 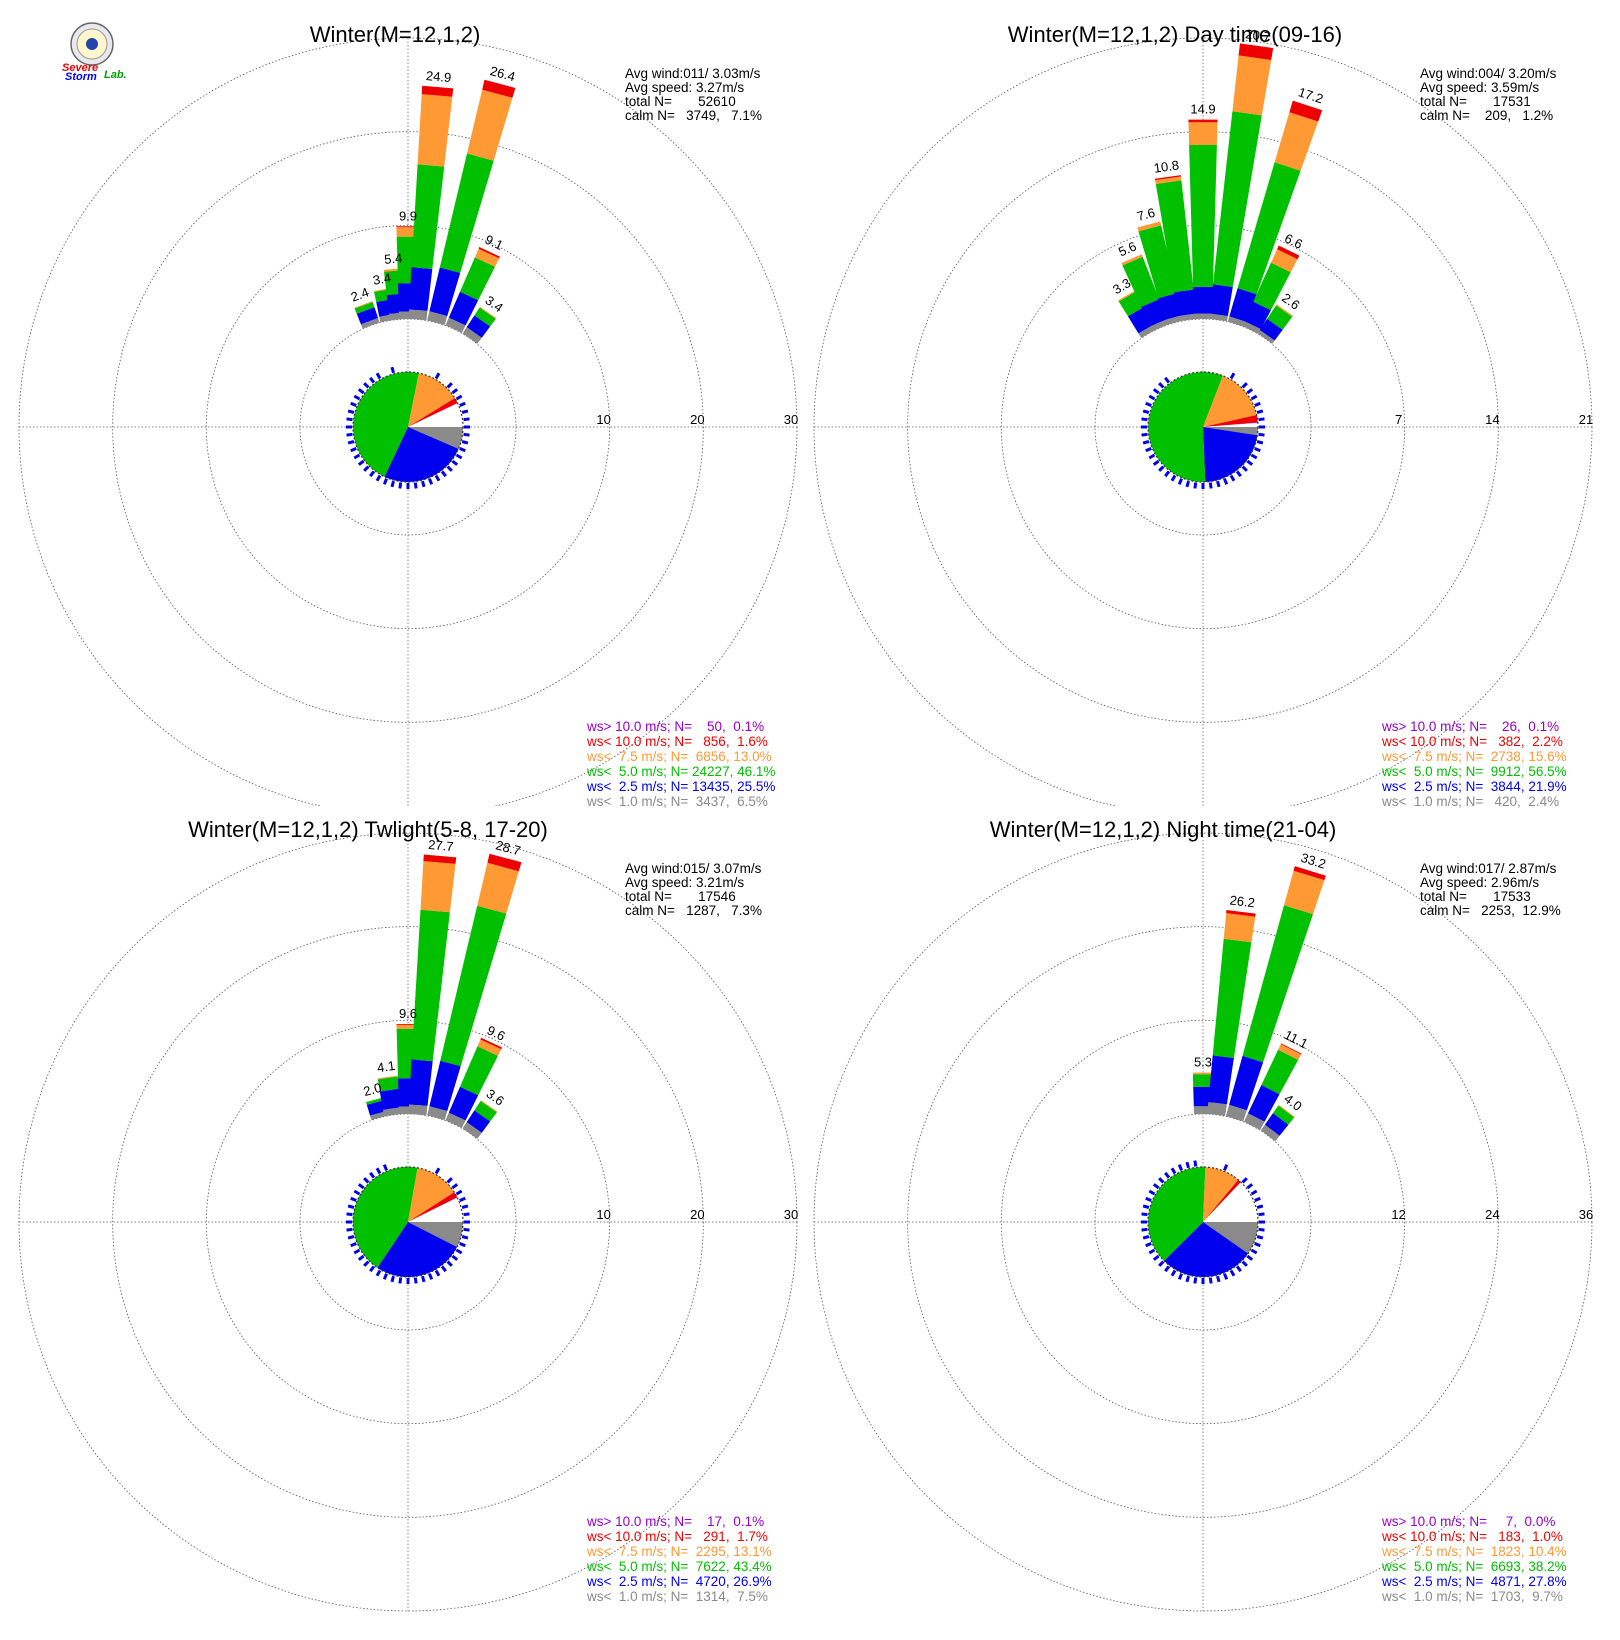 What do you see at coordinates (1127, 249) in the screenshot?
I see `bar-value-label: 5.6` at bounding box center [1127, 249].